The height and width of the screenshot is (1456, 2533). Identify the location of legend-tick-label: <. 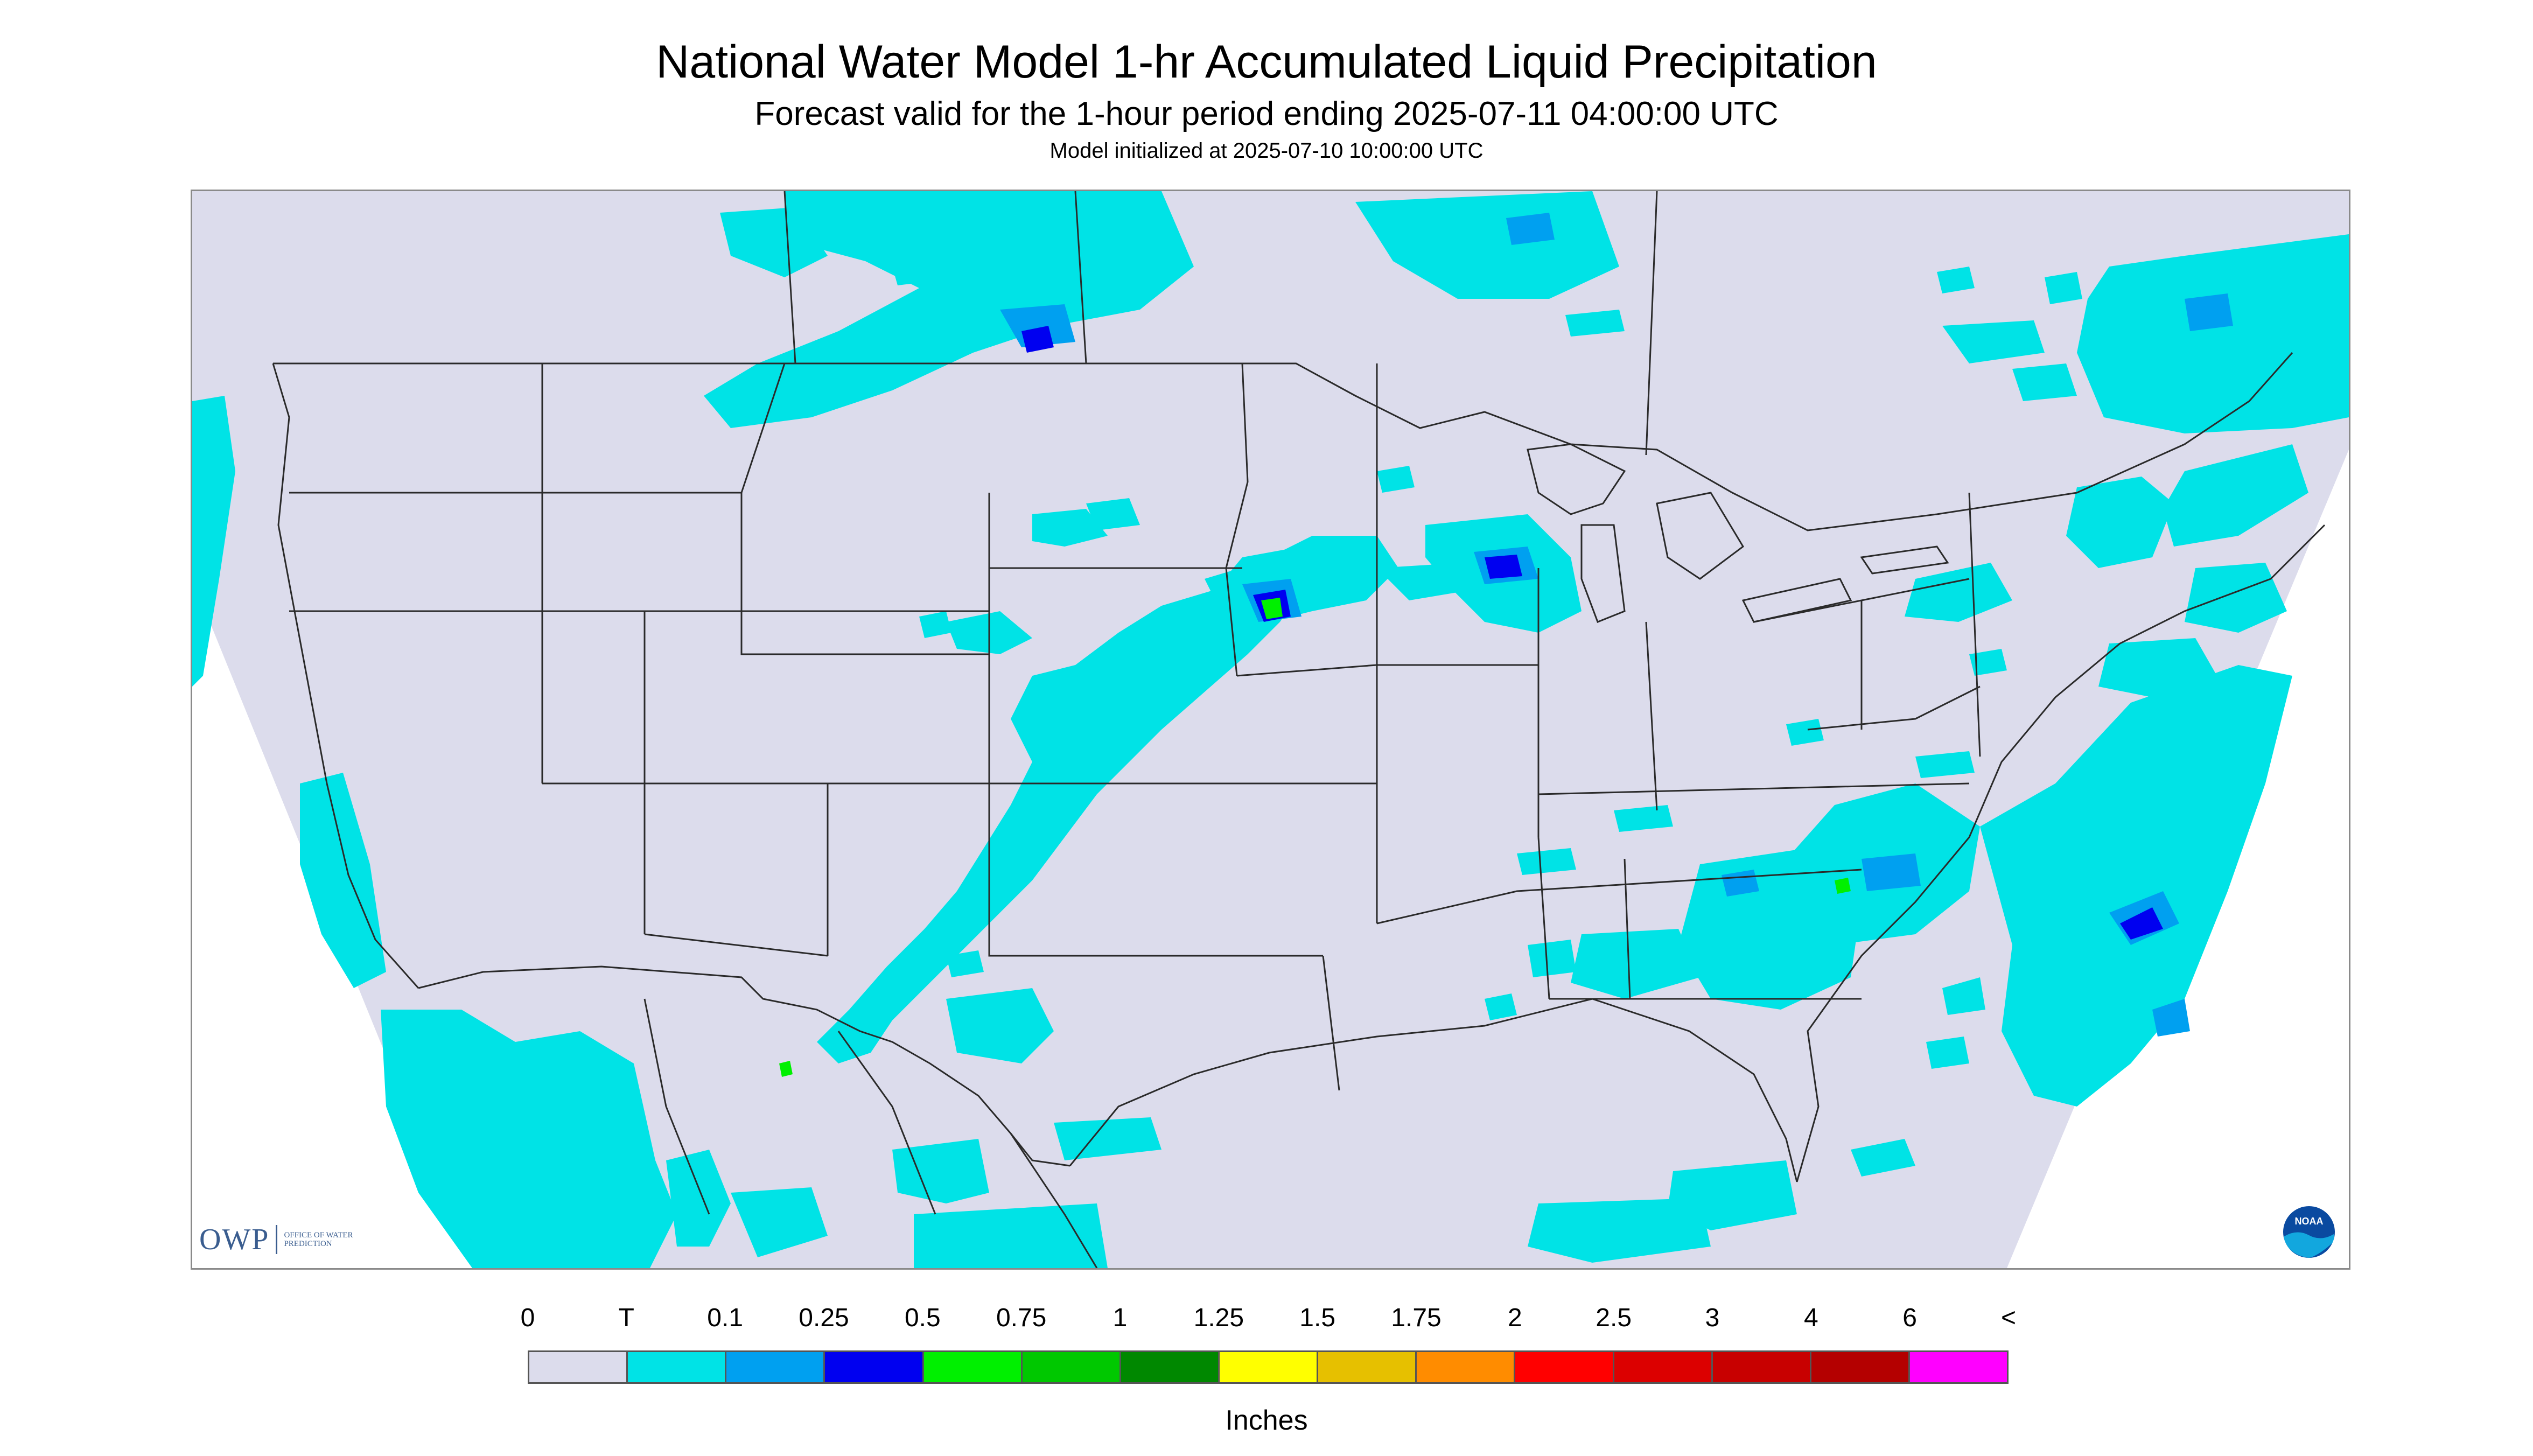
(2008, 1318).